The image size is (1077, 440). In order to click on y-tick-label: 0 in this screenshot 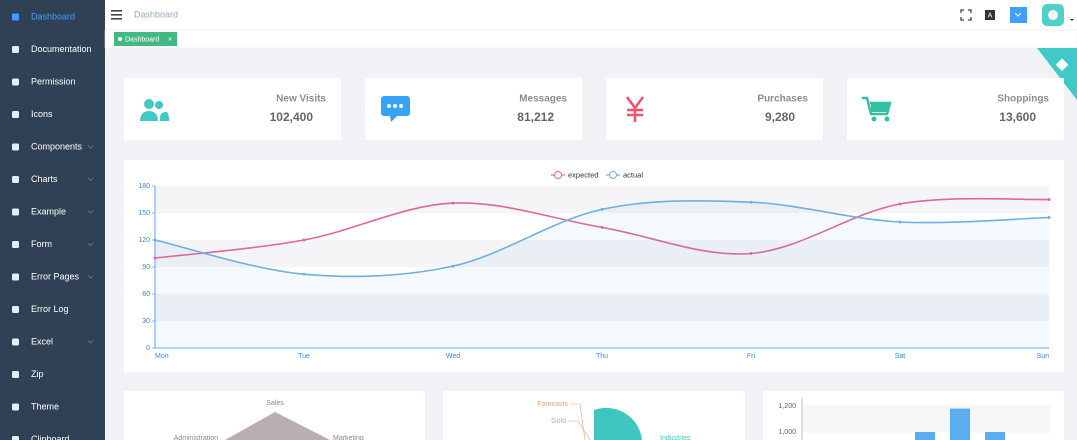, I will do `click(148, 348)`.